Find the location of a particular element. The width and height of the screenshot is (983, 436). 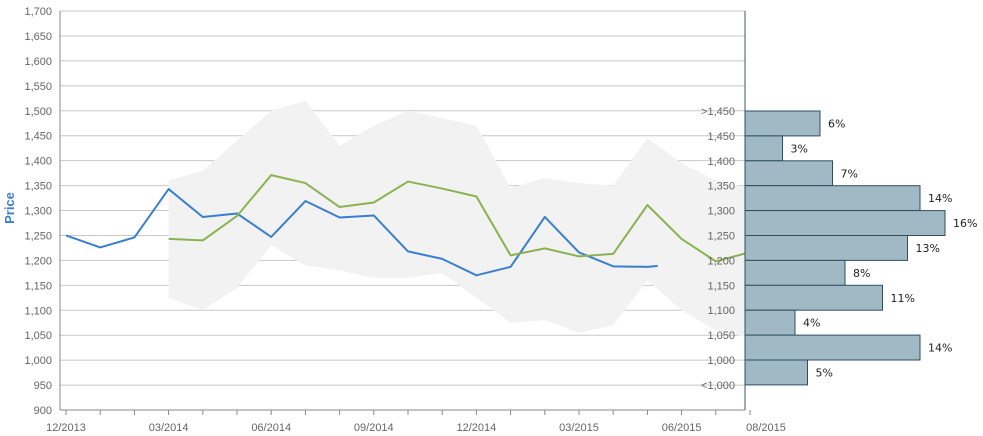

x-tick-label: 08/2015 is located at coordinates (766, 428).